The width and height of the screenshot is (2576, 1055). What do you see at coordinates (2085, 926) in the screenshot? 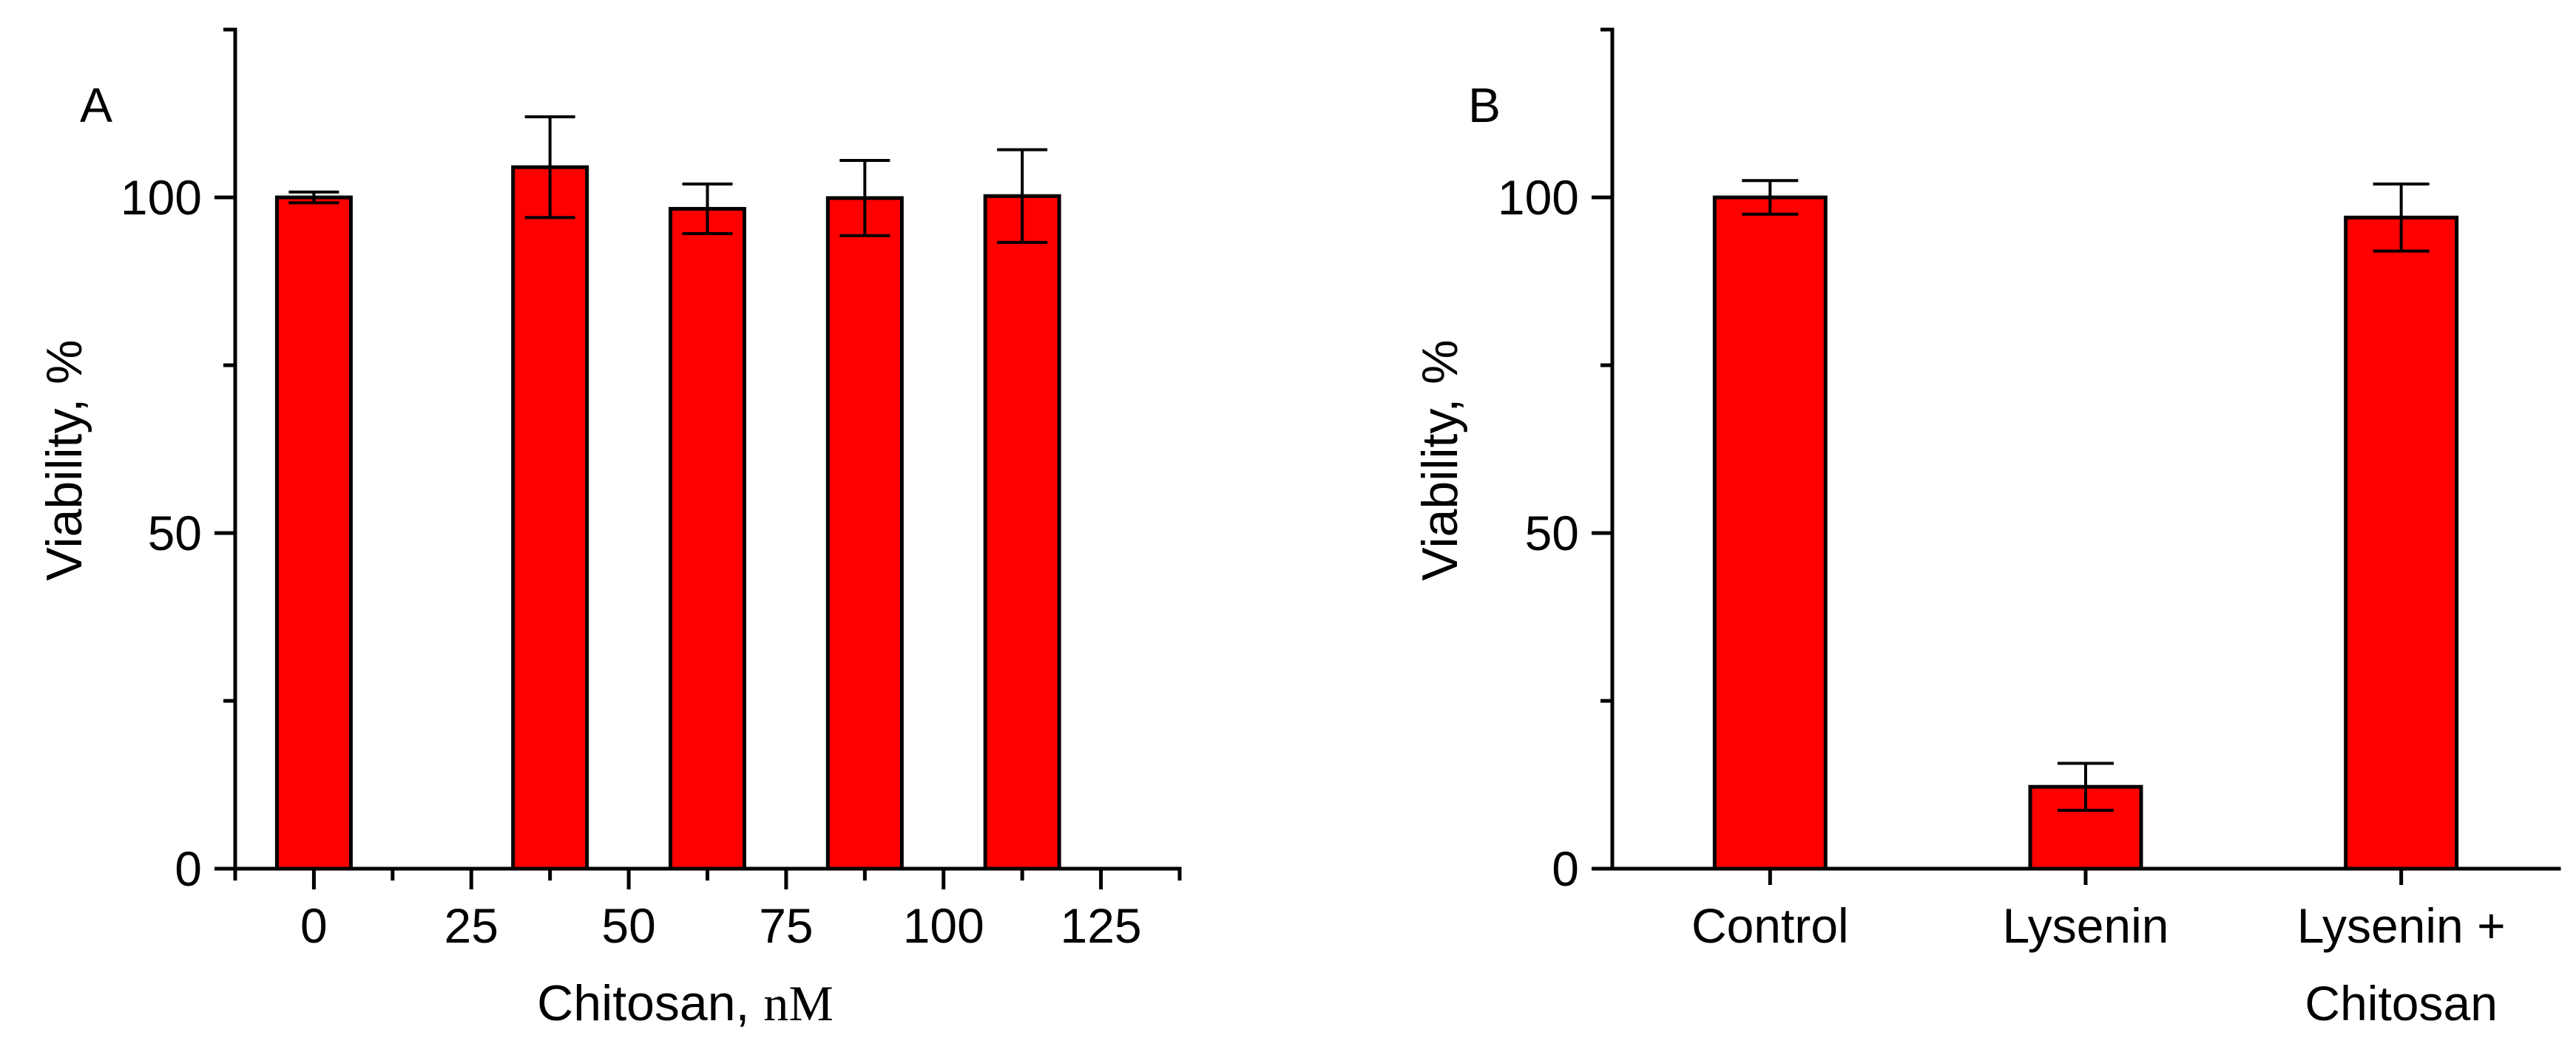
I see `category-label: Lysenin` at bounding box center [2085, 926].